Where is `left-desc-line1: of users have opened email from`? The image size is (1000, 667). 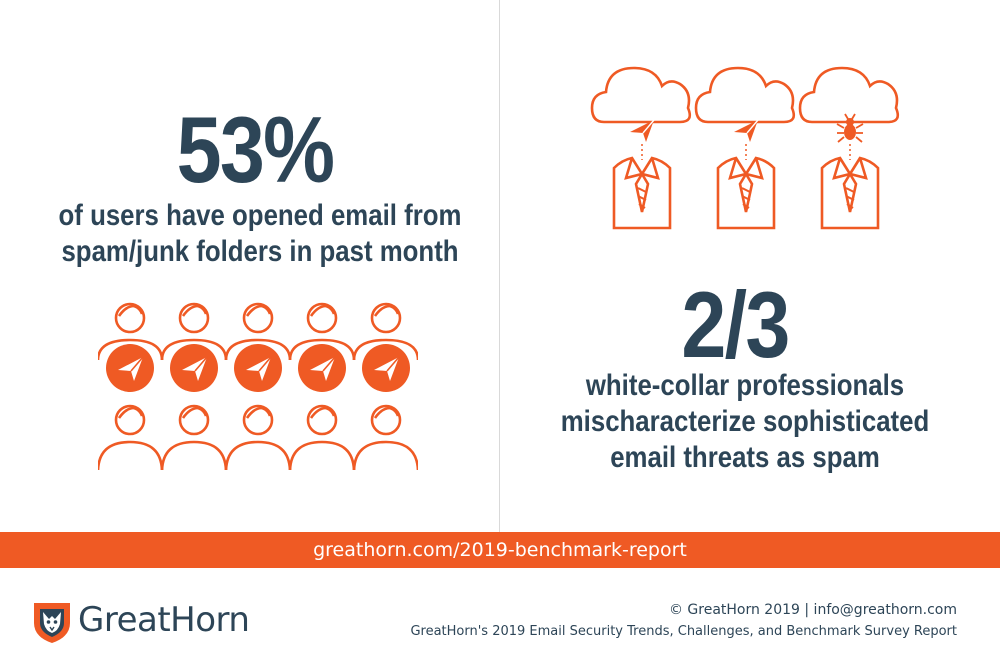
left-desc-line1: of users have opened email from is located at coordinates (260, 215).